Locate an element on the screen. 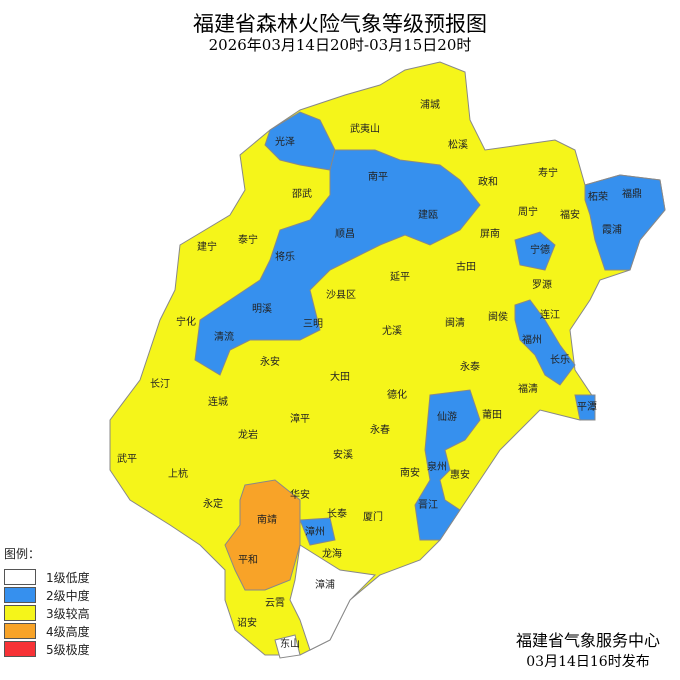 The image size is (680, 680). county-label: 松溪 is located at coordinates (458, 144).